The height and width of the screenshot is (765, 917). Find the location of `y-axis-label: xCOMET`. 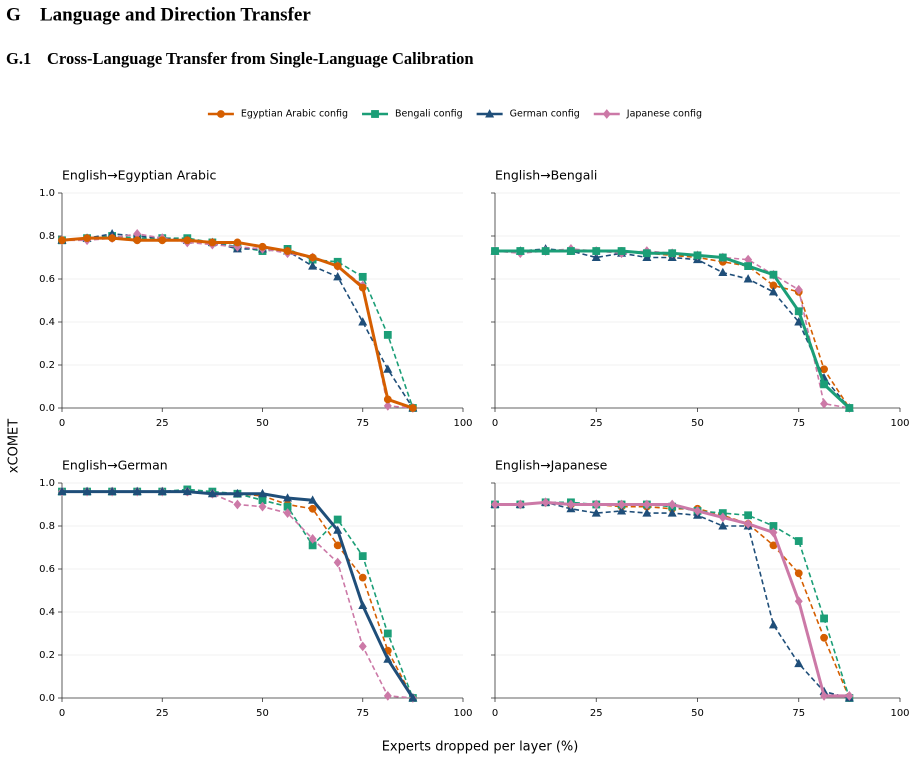

y-axis-label: xCOMET is located at coordinates (14, 446).